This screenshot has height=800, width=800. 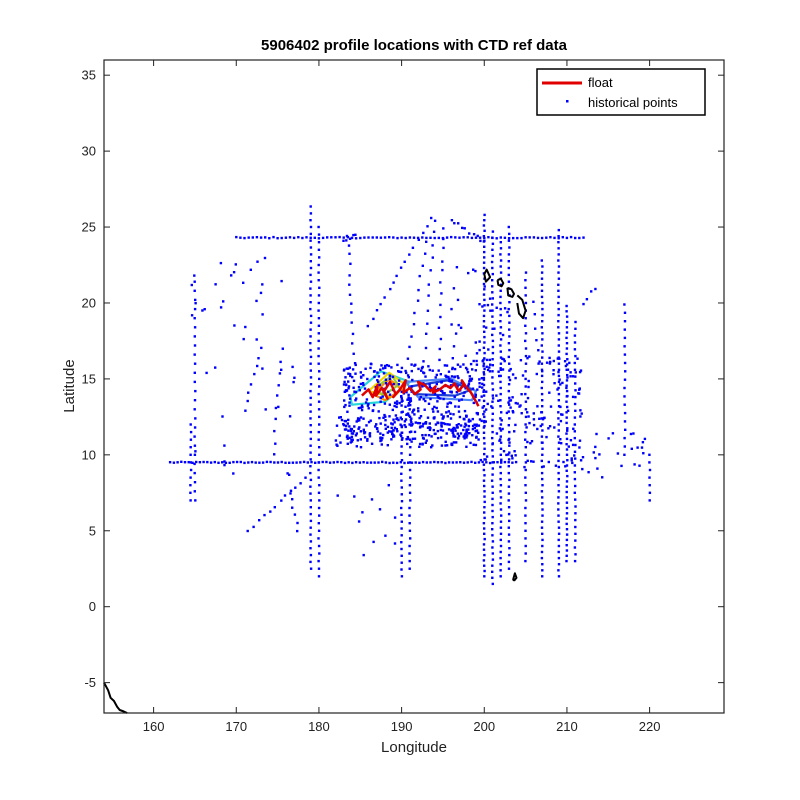 I want to click on x-axis-label: Longitude, so click(x=414, y=747).